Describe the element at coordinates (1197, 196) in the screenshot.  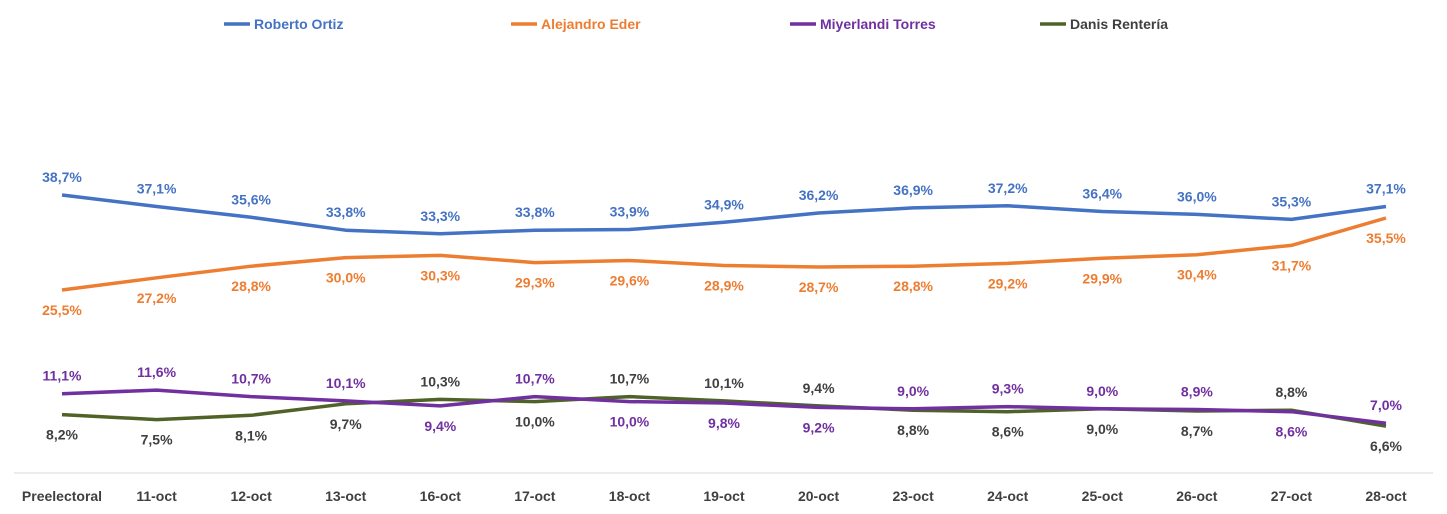
I see `data-label: 36,0%` at that location.